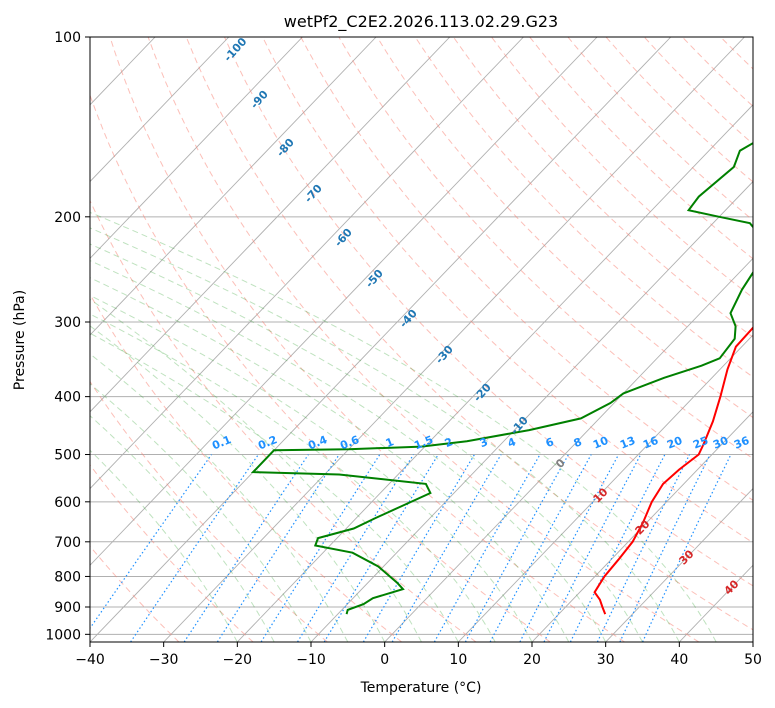 This screenshot has width=775, height=708. Describe the element at coordinates (67, 456) in the screenshot. I see `y-tick-label: 500` at that location.